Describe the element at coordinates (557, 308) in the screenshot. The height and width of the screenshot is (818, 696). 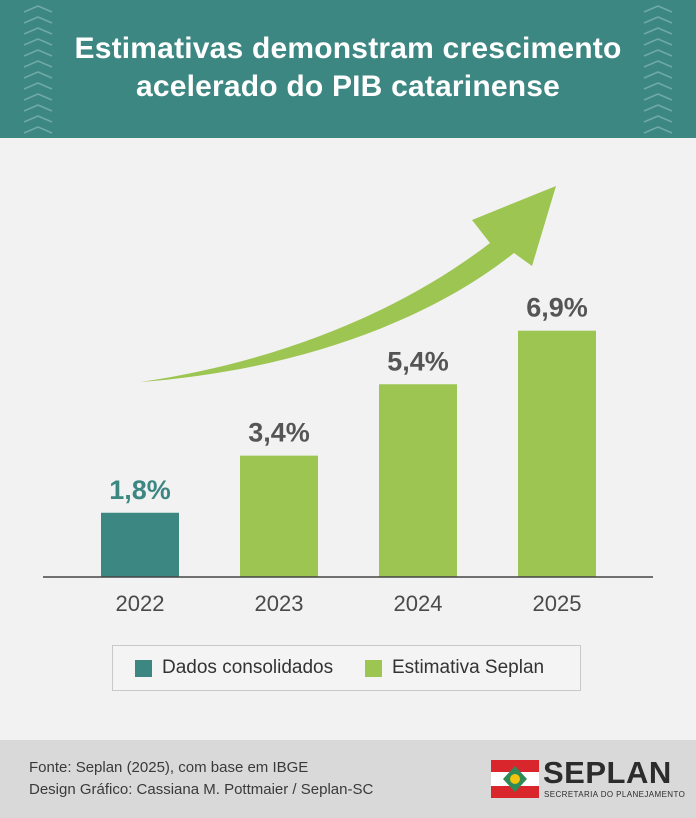
I see `data-label-2025: 6,9%` at that location.